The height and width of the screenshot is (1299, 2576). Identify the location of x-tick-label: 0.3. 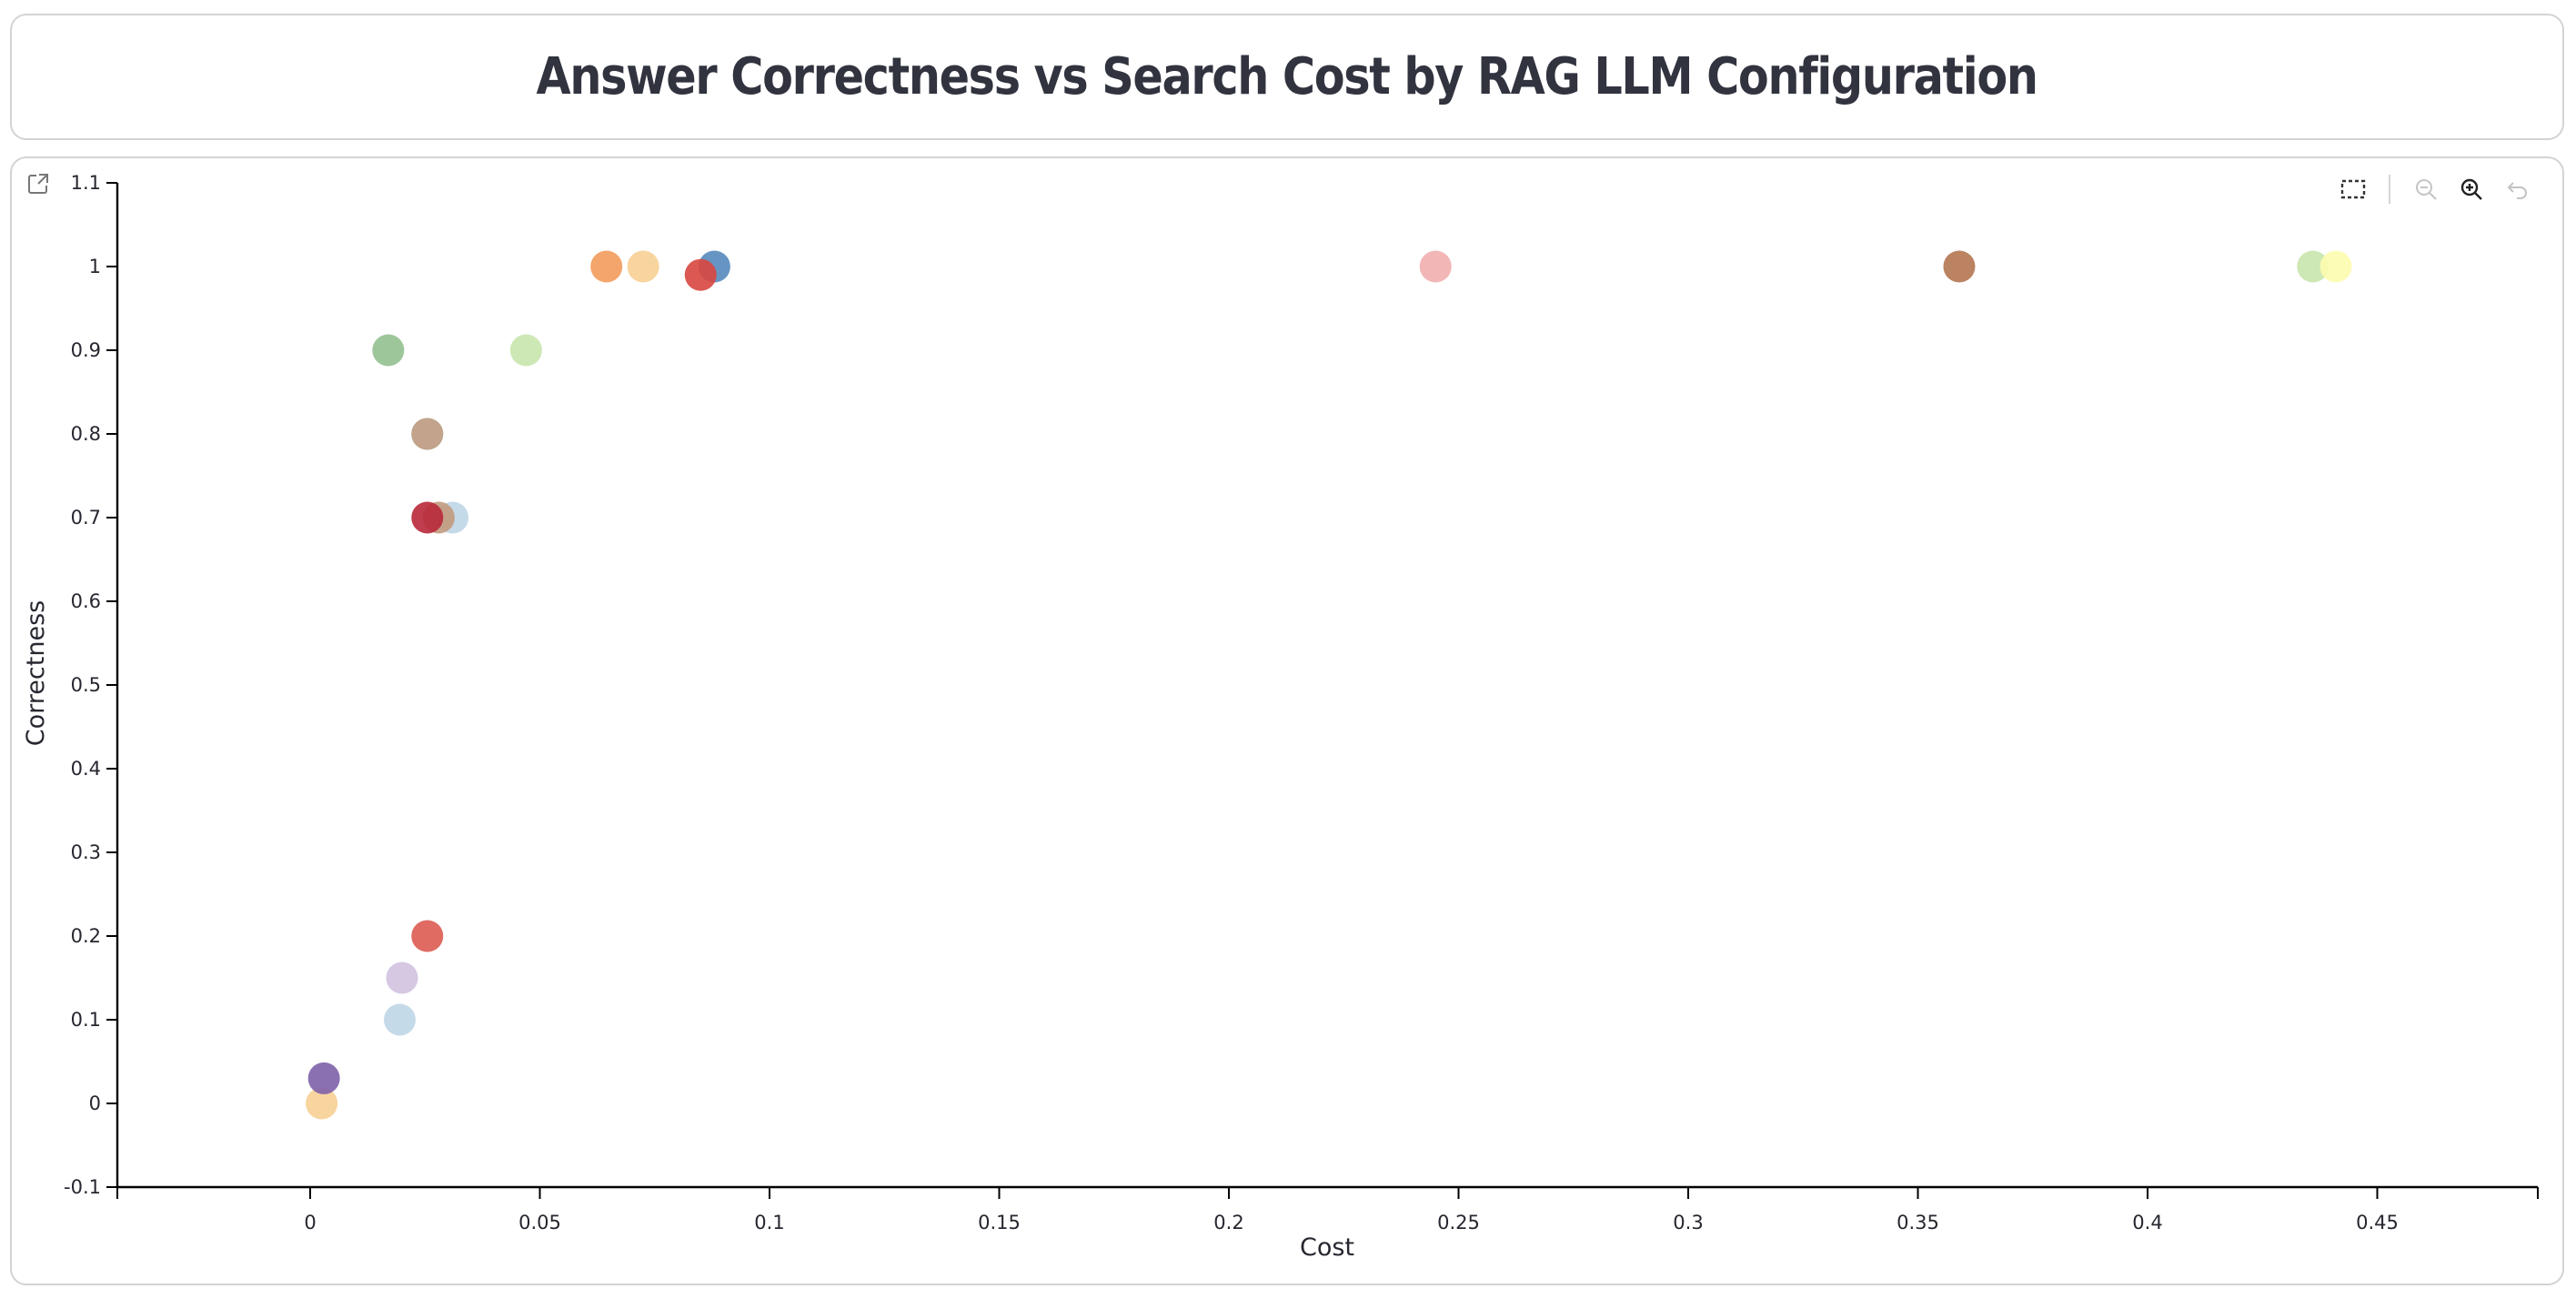
(1688, 1223).